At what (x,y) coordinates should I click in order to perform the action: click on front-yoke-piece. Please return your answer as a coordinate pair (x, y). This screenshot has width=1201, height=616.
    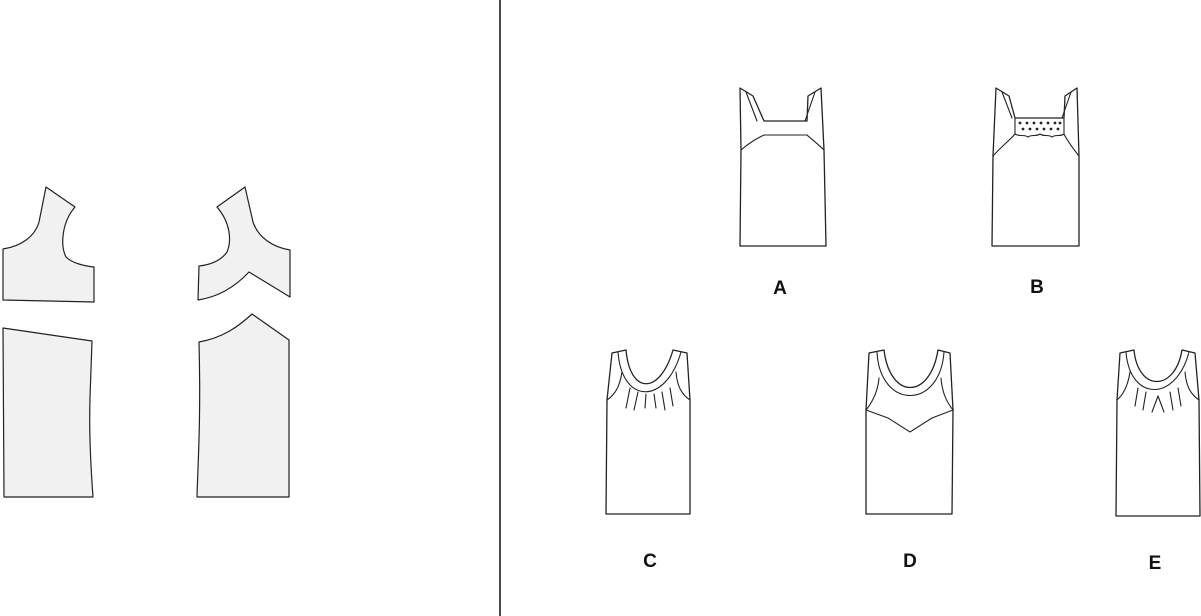
    Looking at the image, I should click on (48, 244).